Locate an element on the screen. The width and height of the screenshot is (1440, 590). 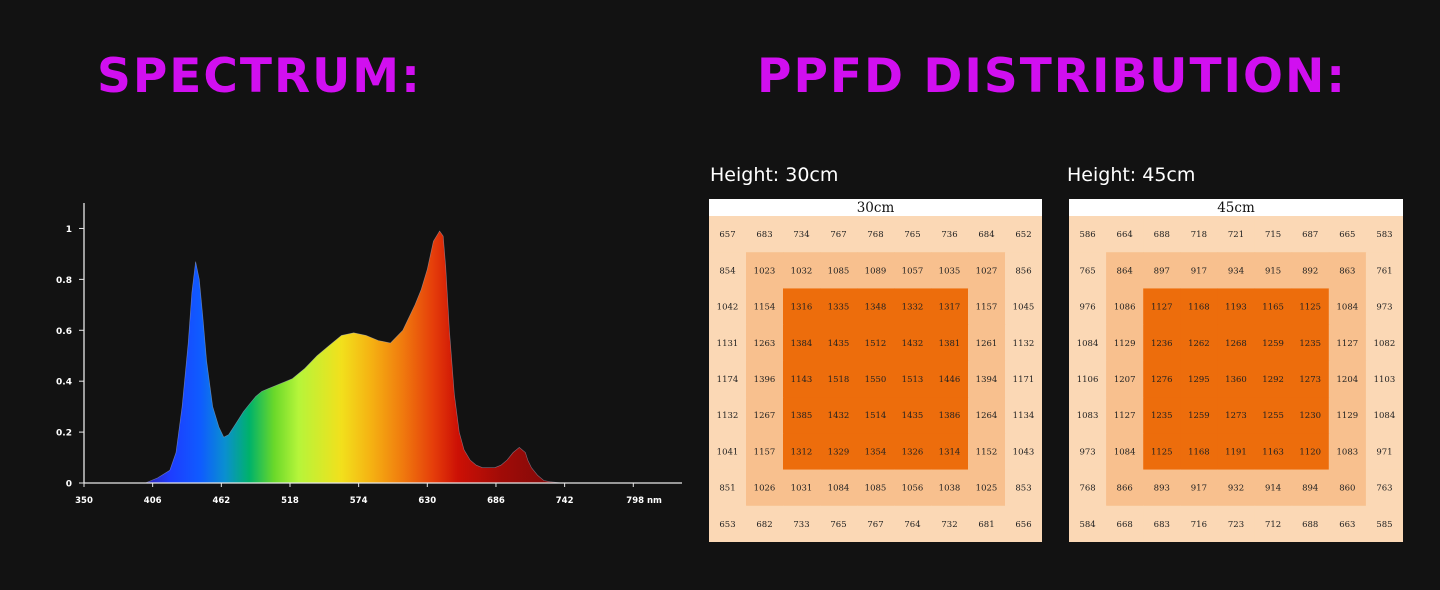
heatmap-value: 1191 is located at coordinates (1236, 452).